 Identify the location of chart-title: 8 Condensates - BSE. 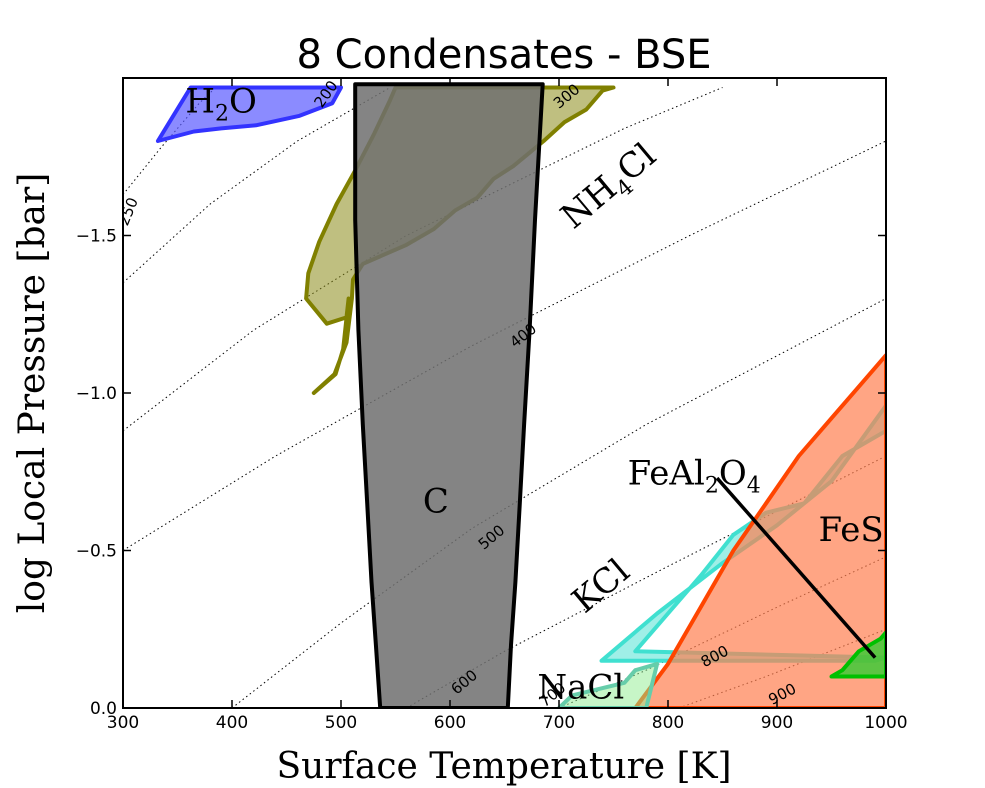
(503, 55).